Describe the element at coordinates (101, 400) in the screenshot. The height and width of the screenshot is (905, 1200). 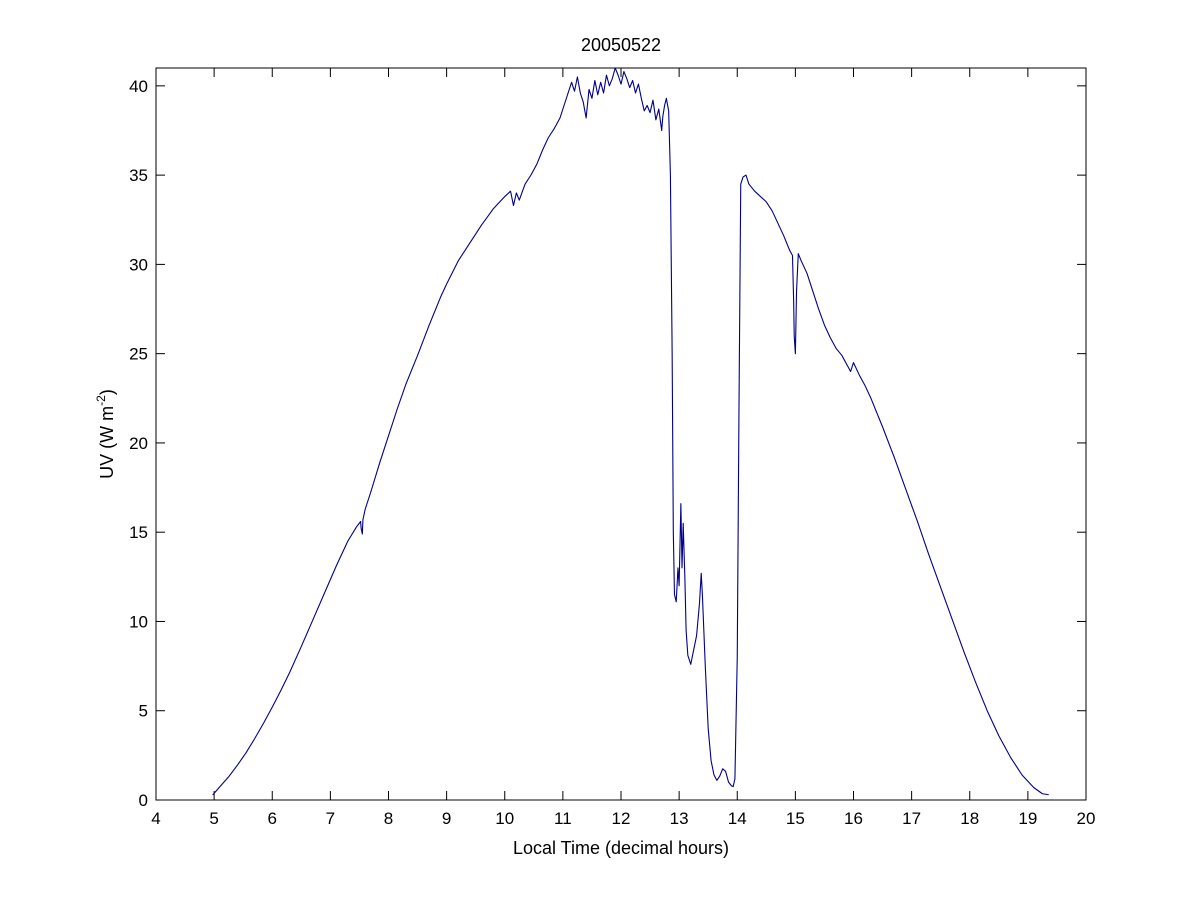
I see `y-axis-label-exponent: -2` at that location.